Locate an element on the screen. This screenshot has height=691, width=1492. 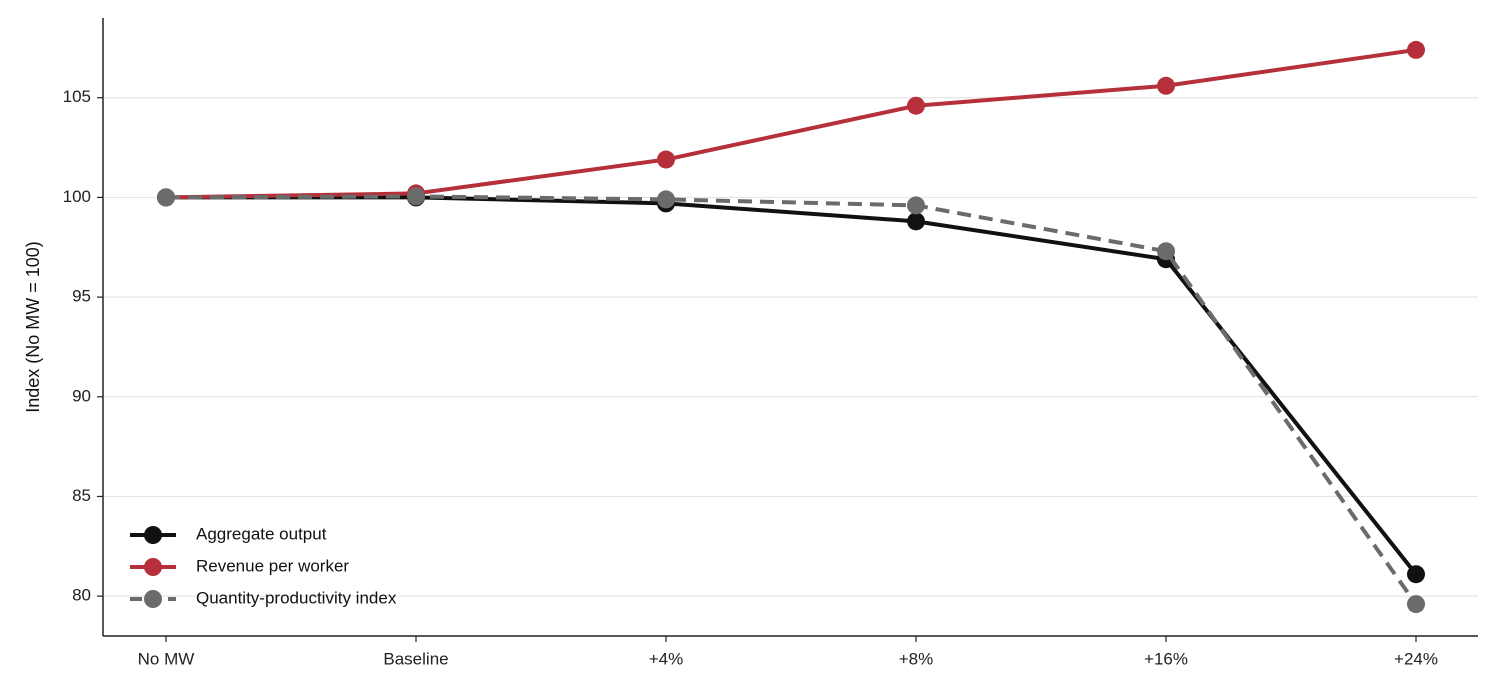
x-tick-label-0: No MW is located at coordinates (166, 658).